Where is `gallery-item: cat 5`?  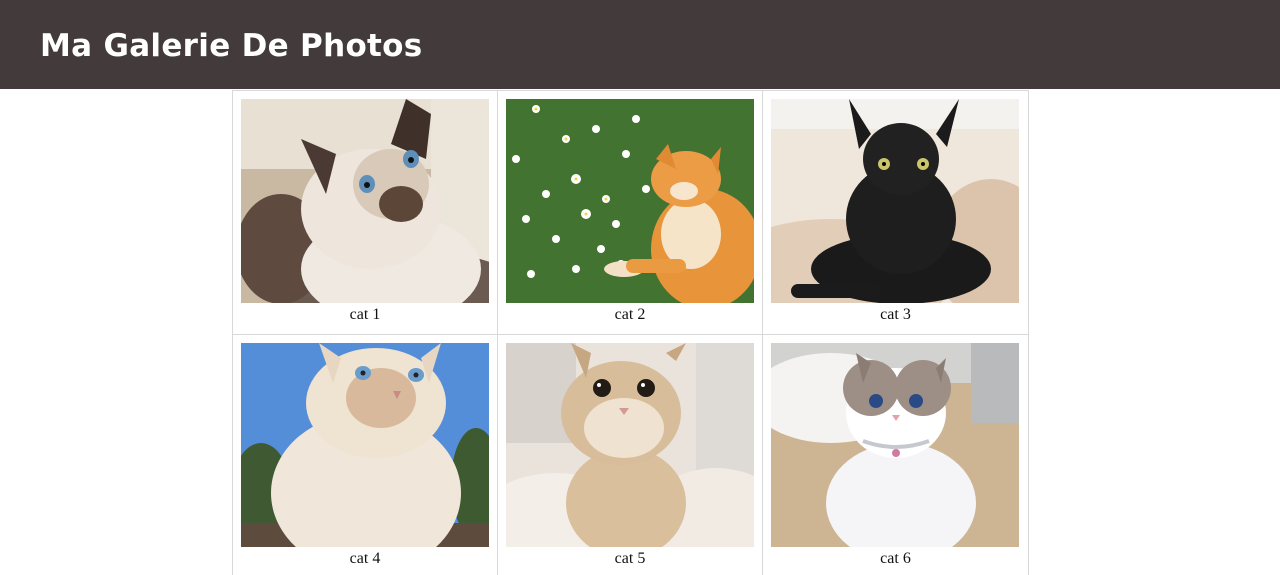
gallery-item: cat 5 is located at coordinates (630, 454).